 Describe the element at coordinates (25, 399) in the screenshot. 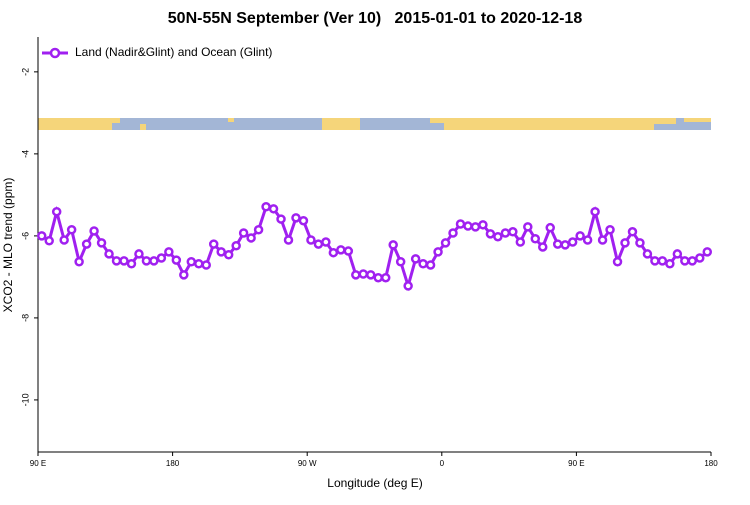

I see `y-tick-label: -10` at that location.